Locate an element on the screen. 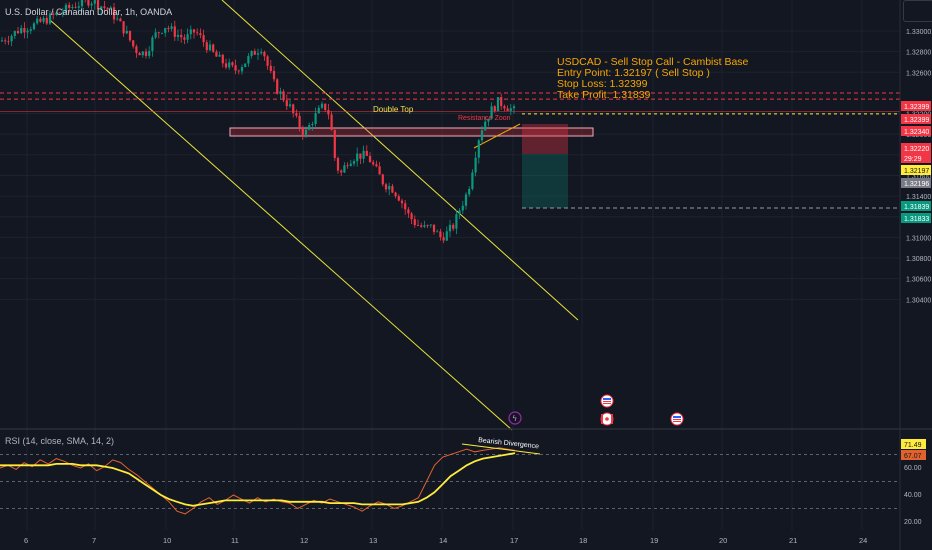 The height and width of the screenshot is (550, 932). trade-note-line: Take Profit: 1.31839 is located at coordinates (604, 95).